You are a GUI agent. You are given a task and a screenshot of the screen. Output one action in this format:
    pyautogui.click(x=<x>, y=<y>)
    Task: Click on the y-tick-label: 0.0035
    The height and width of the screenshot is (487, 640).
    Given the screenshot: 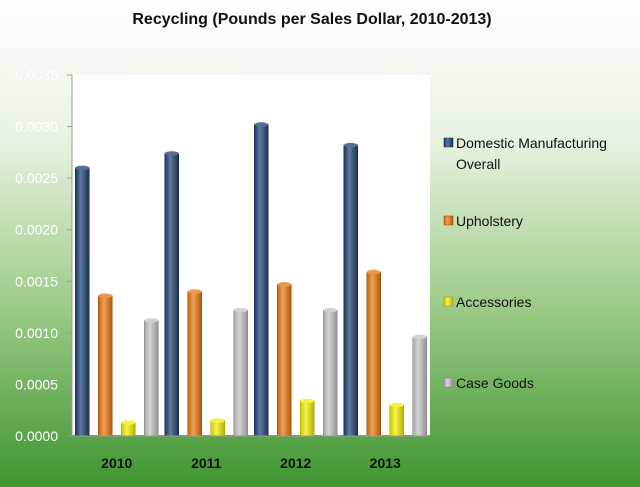 What is the action you would take?
    pyautogui.click(x=36, y=75)
    